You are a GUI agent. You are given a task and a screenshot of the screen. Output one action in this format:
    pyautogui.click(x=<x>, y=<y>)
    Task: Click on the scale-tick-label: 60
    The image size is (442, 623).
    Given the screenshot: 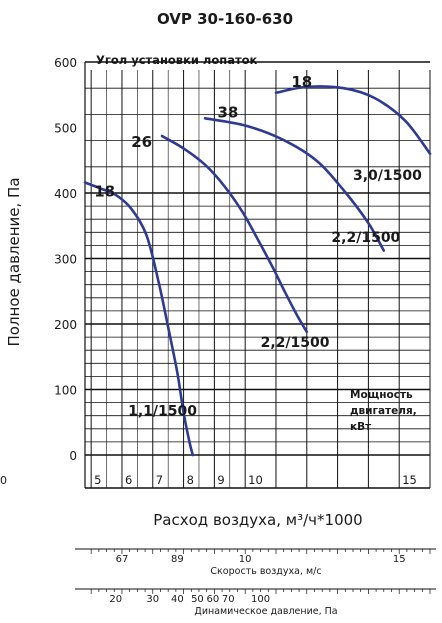 What is the action you would take?
    pyautogui.click(x=212, y=599)
    